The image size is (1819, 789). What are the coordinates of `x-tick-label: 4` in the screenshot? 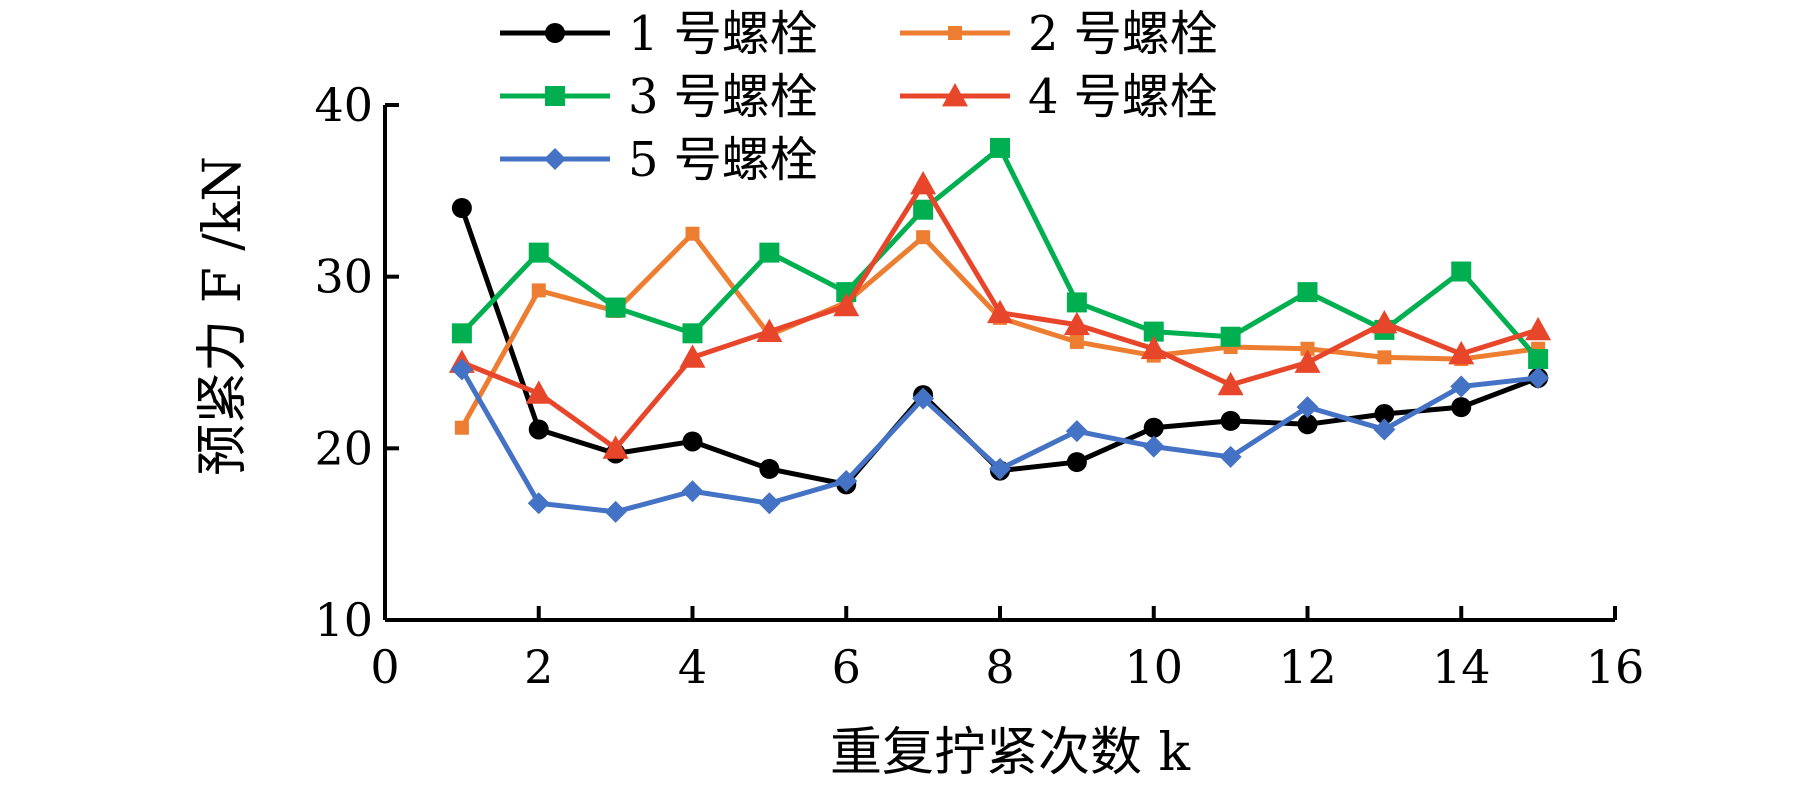 It's located at (692, 667).